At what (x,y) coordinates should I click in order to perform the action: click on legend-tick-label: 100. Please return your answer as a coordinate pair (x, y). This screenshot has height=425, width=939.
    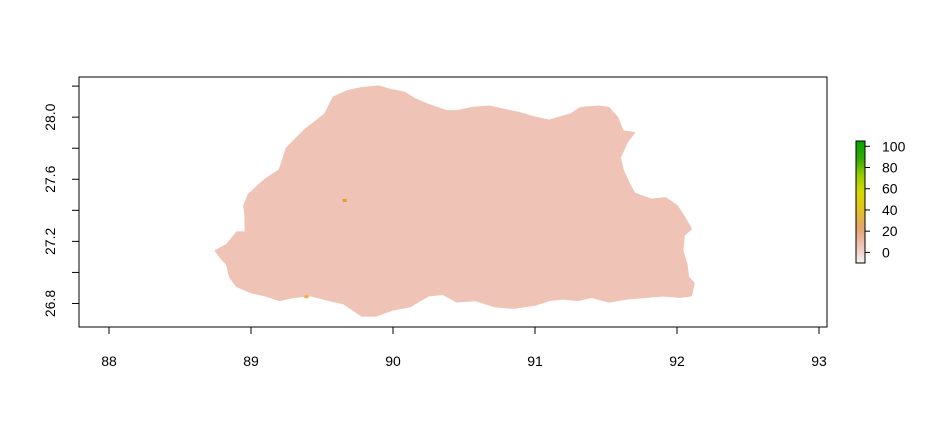
    Looking at the image, I should click on (894, 146).